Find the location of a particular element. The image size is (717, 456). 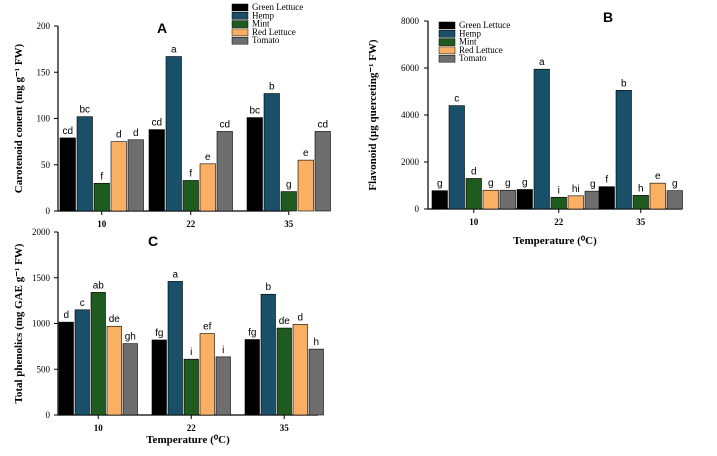

y-tick-label: 1500 is located at coordinates (41, 278).